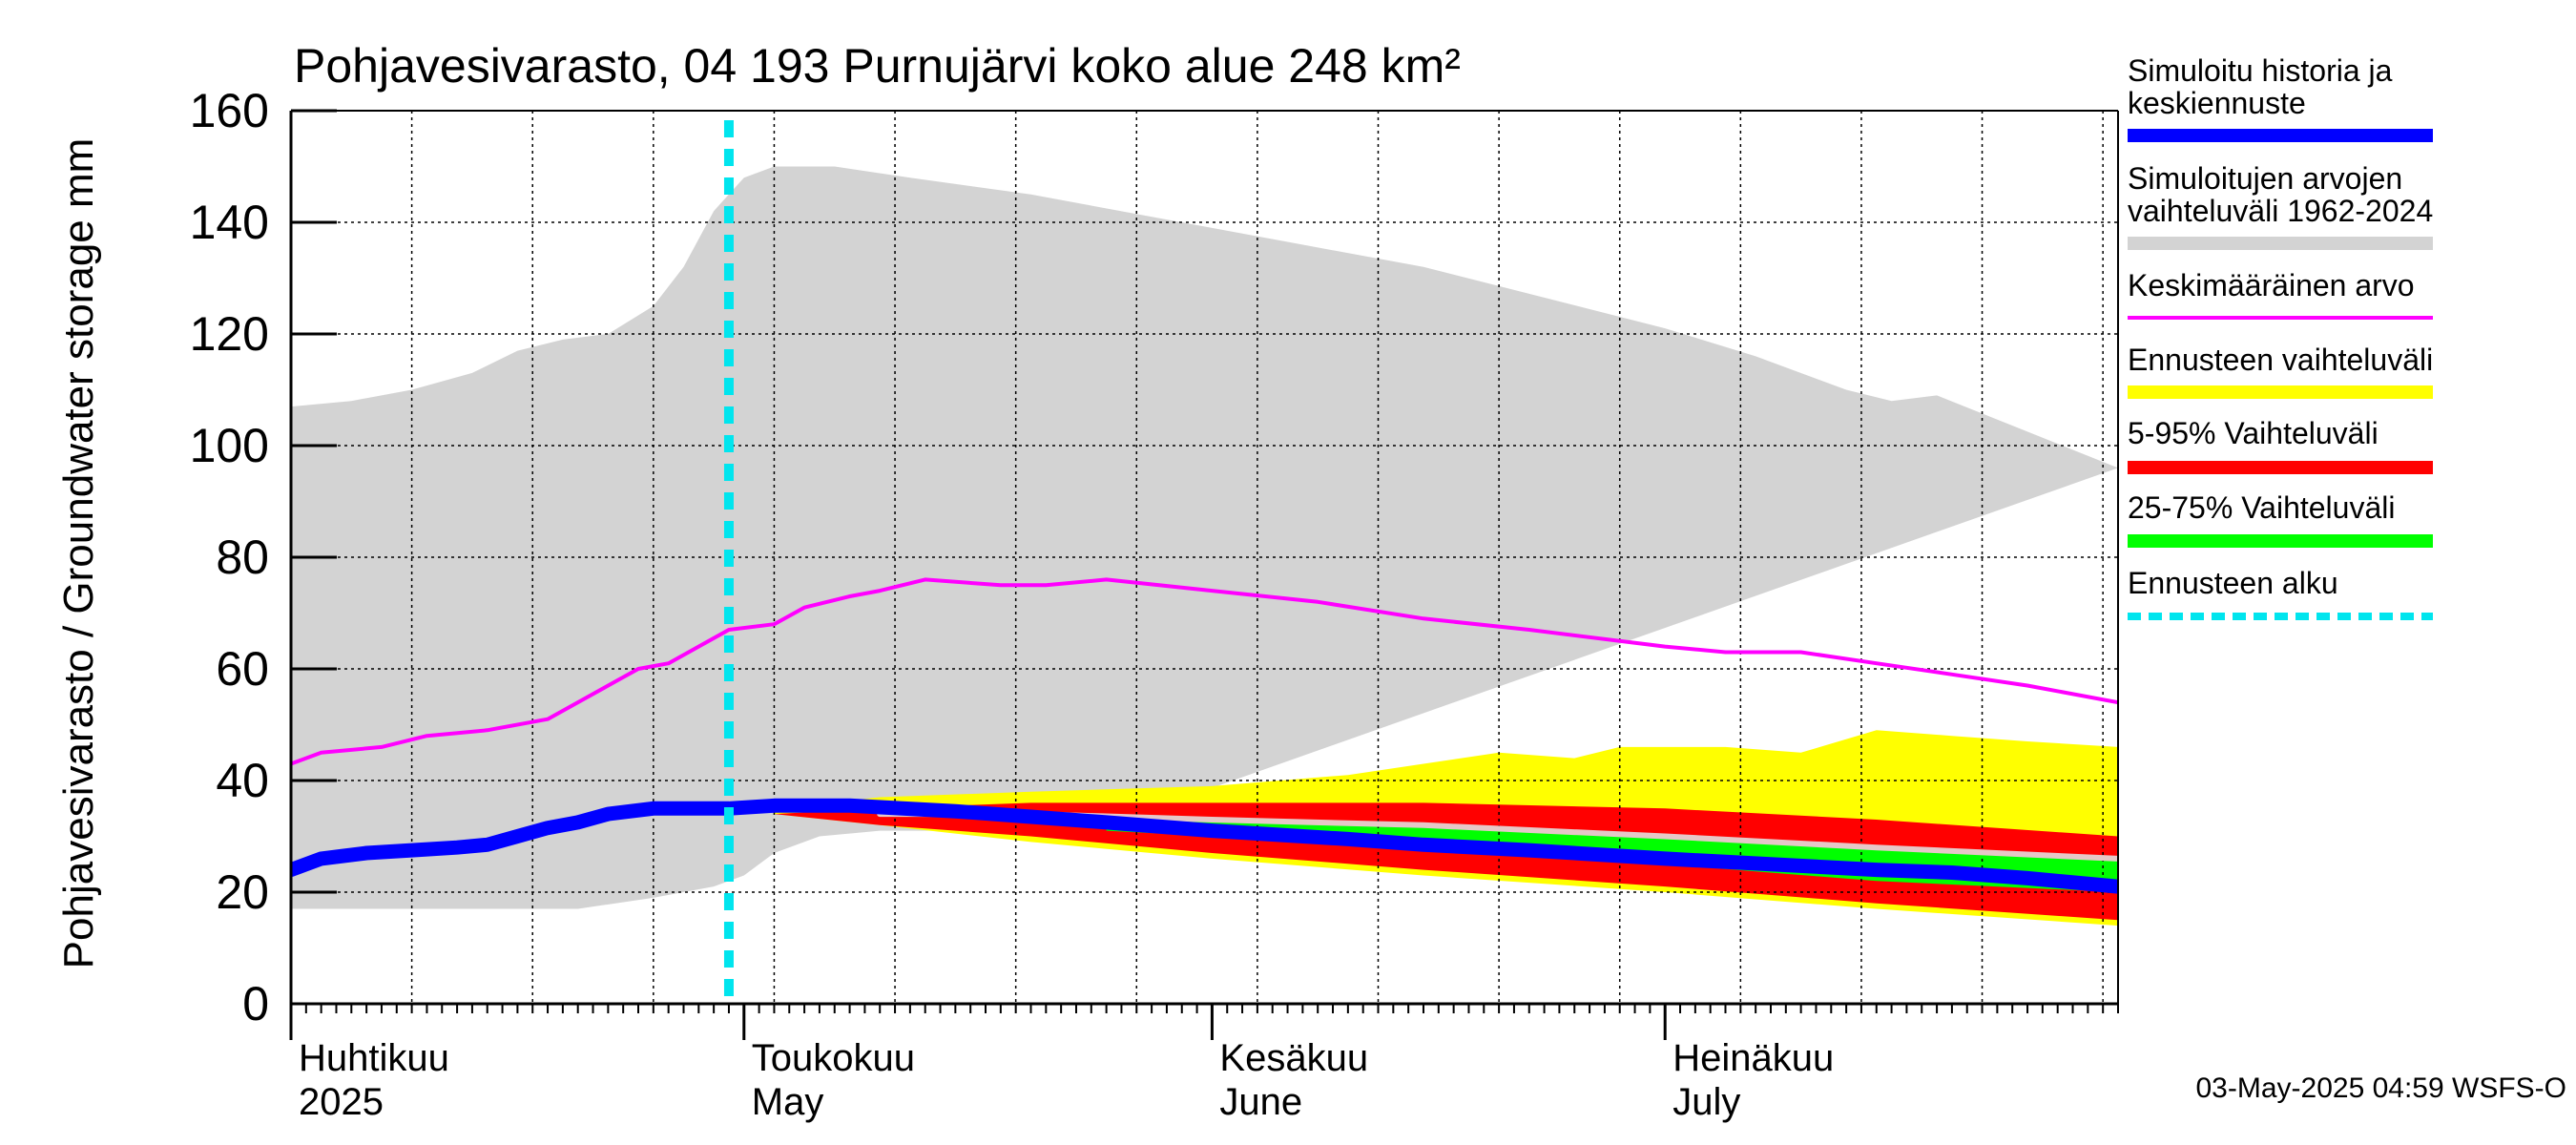 The image size is (2576, 1145). What do you see at coordinates (2280, 360) in the screenshot?
I see `legend-label-4: Ennusteen vaihteluväli` at bounding box center [2280, 360].